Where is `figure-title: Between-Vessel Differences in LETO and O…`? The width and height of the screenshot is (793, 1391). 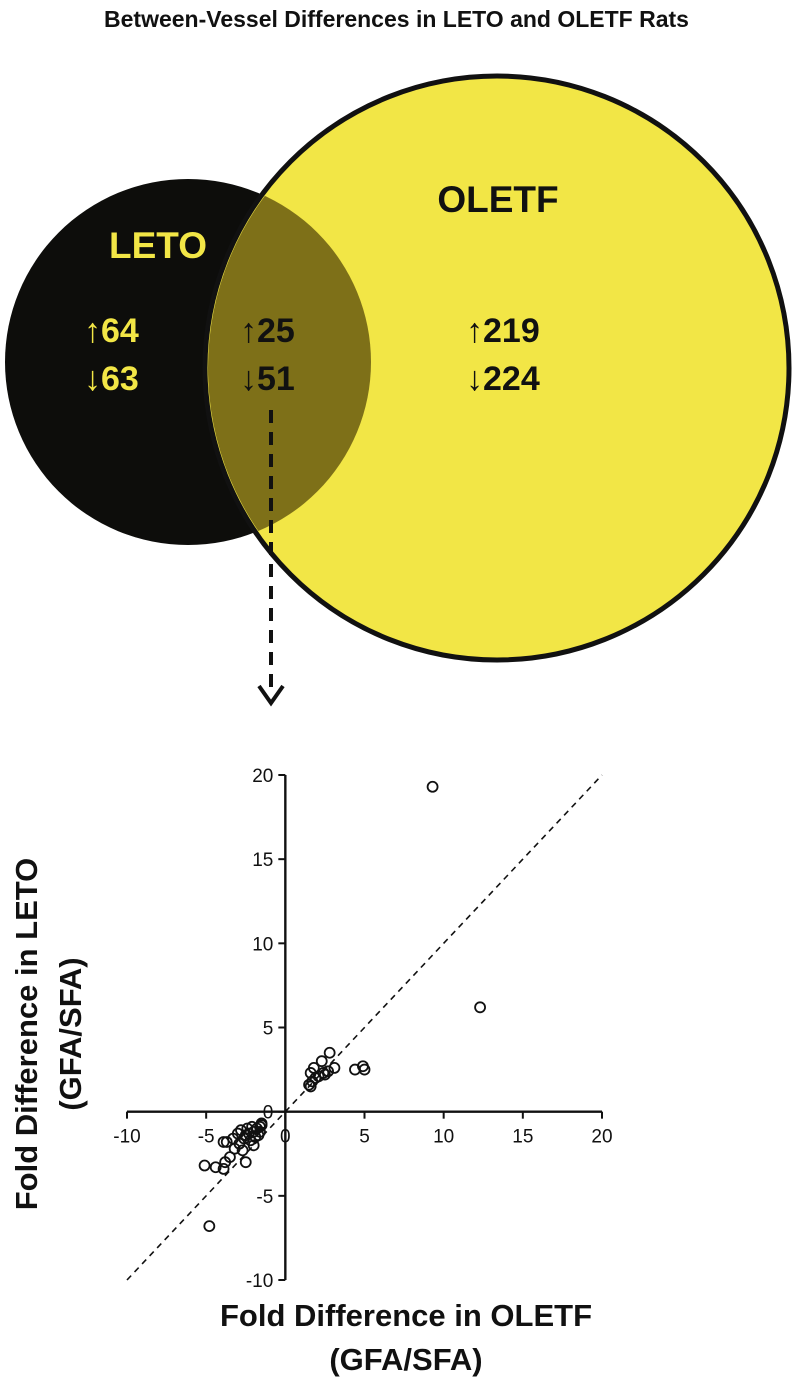 figure-title: Between-Vessel Differences in LETO and O… is located at coordinates (396, 19).